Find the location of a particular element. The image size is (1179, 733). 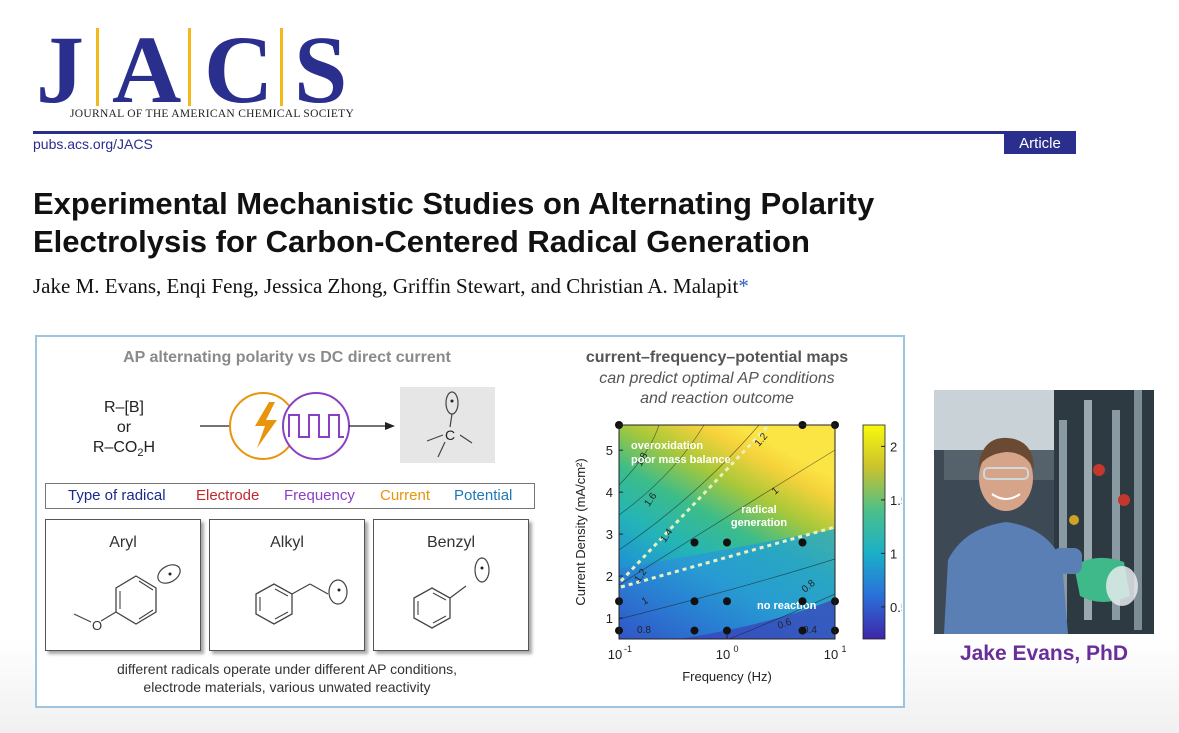

radical-card-alkyl: Alkyl is located at coordinates (287, 585).